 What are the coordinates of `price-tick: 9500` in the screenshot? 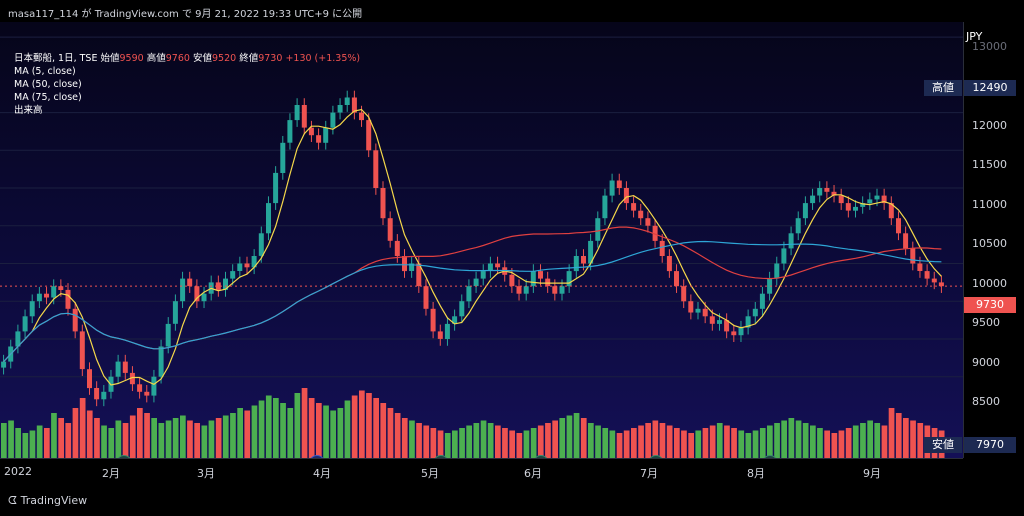 It's located at (986, 322).